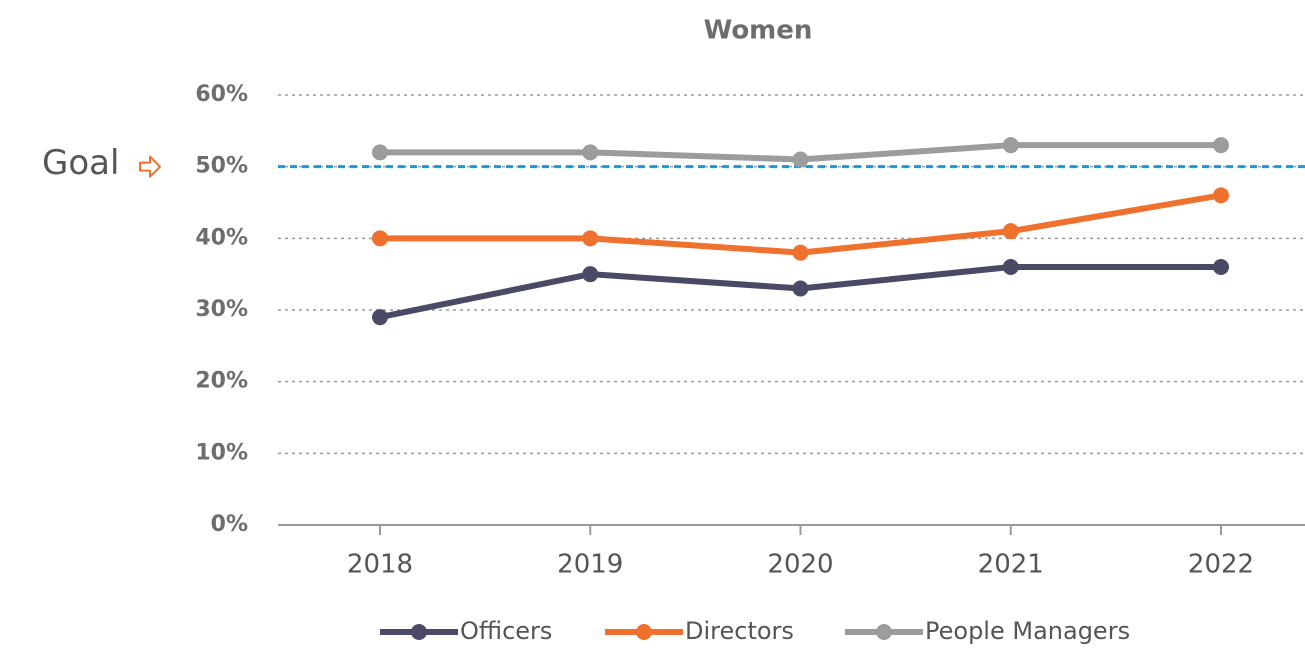 This screenshot has height=650, width=1305. What do you see at coordinates (229, 524) in the screenshot?
I see `y-tick-label: 0%` at bounding box center [229, 524].